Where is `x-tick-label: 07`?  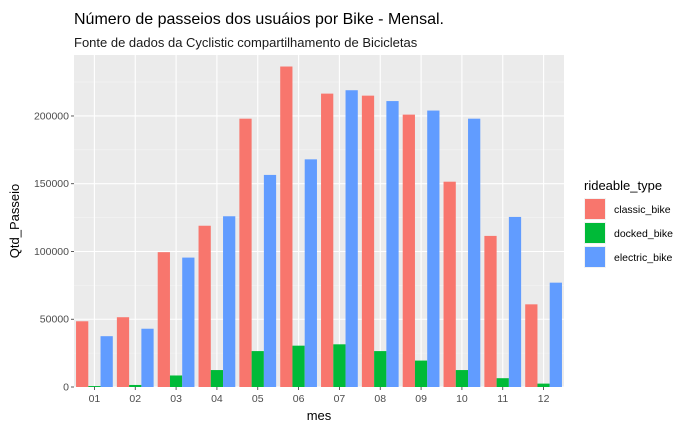 x-tick-label: 07 is located at coordinates (340, 399).